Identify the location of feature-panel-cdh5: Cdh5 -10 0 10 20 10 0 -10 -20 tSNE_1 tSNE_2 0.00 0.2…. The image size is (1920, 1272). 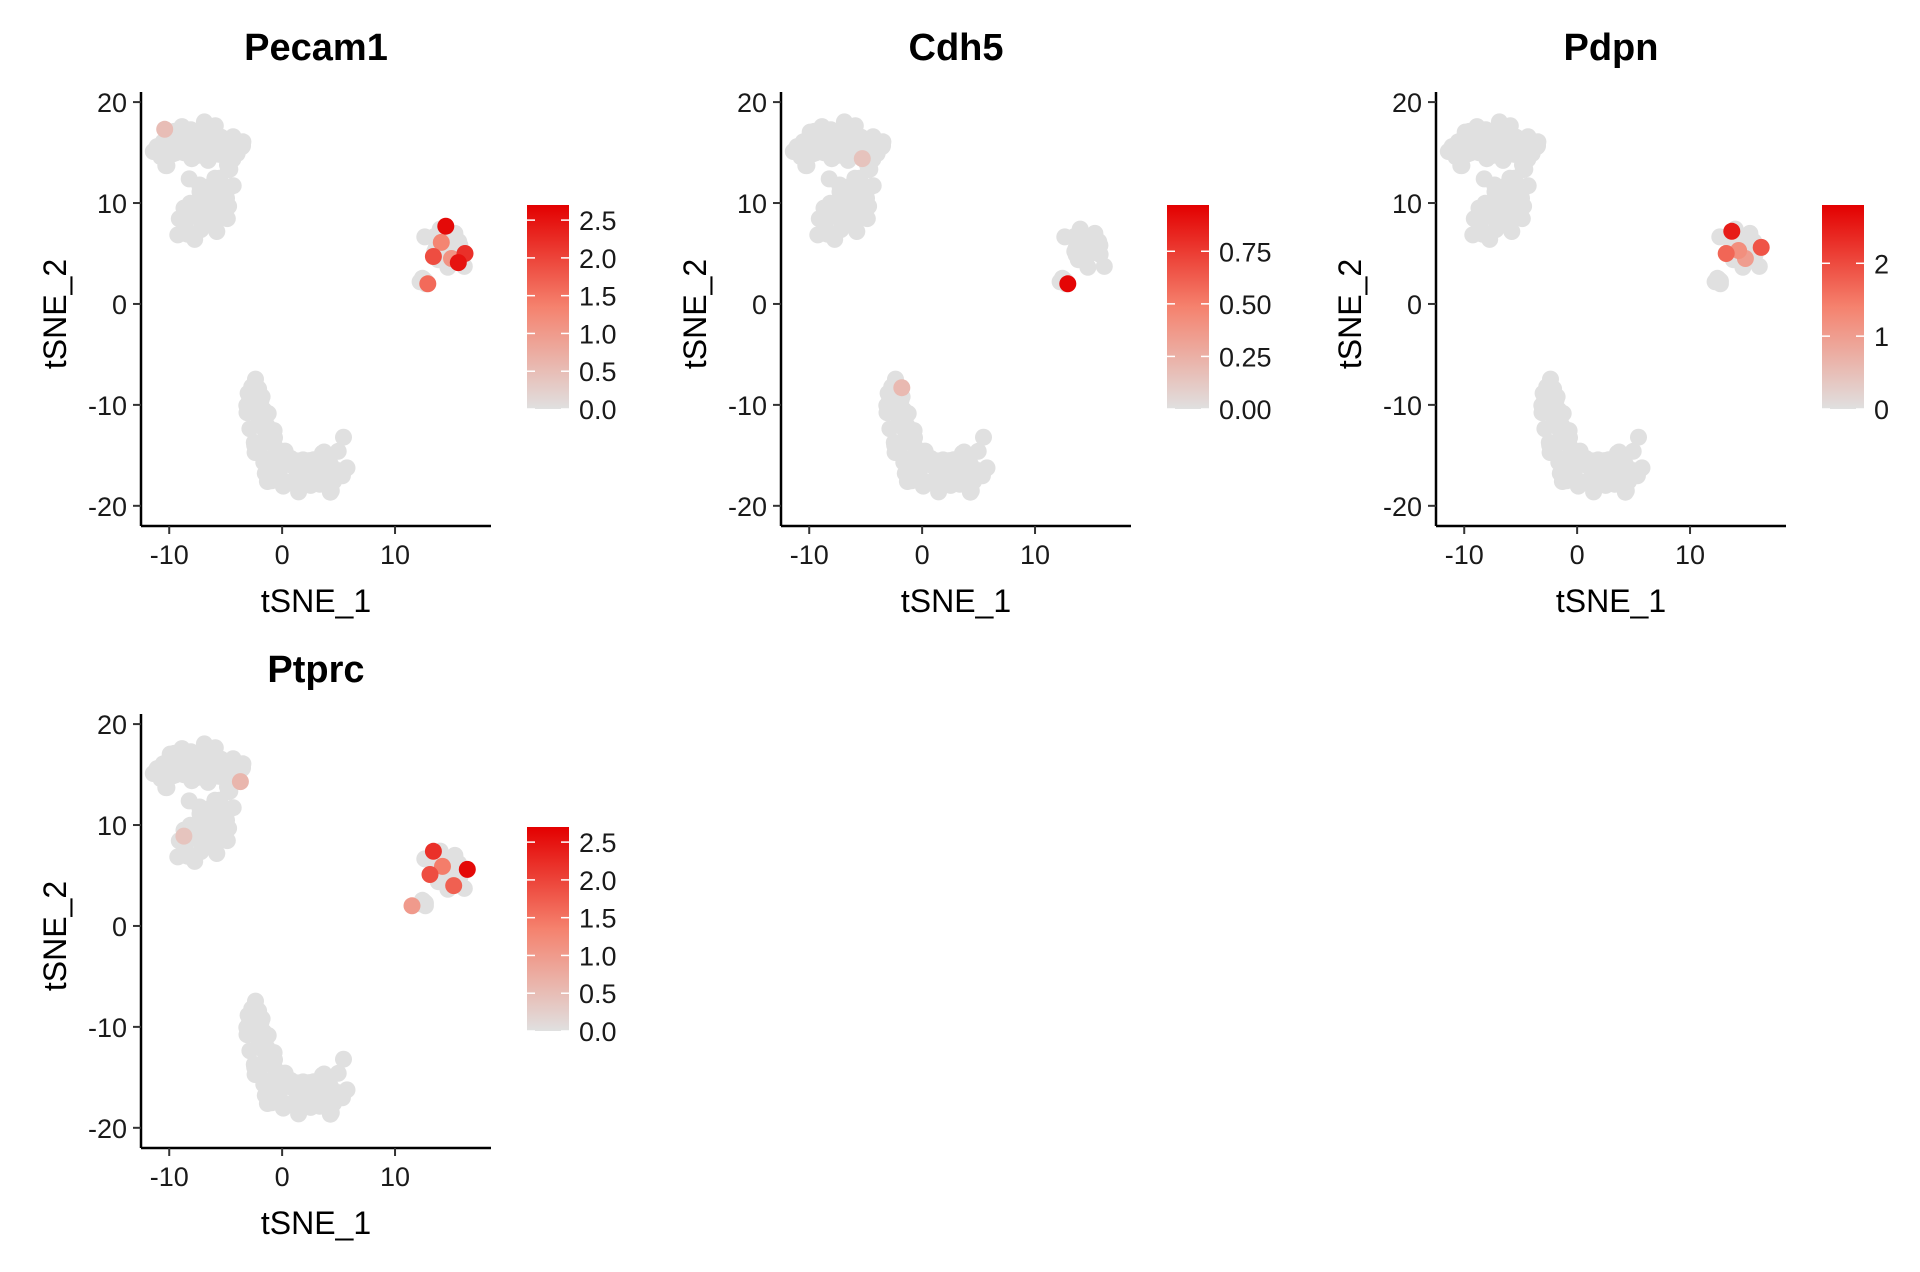
(974, 323).